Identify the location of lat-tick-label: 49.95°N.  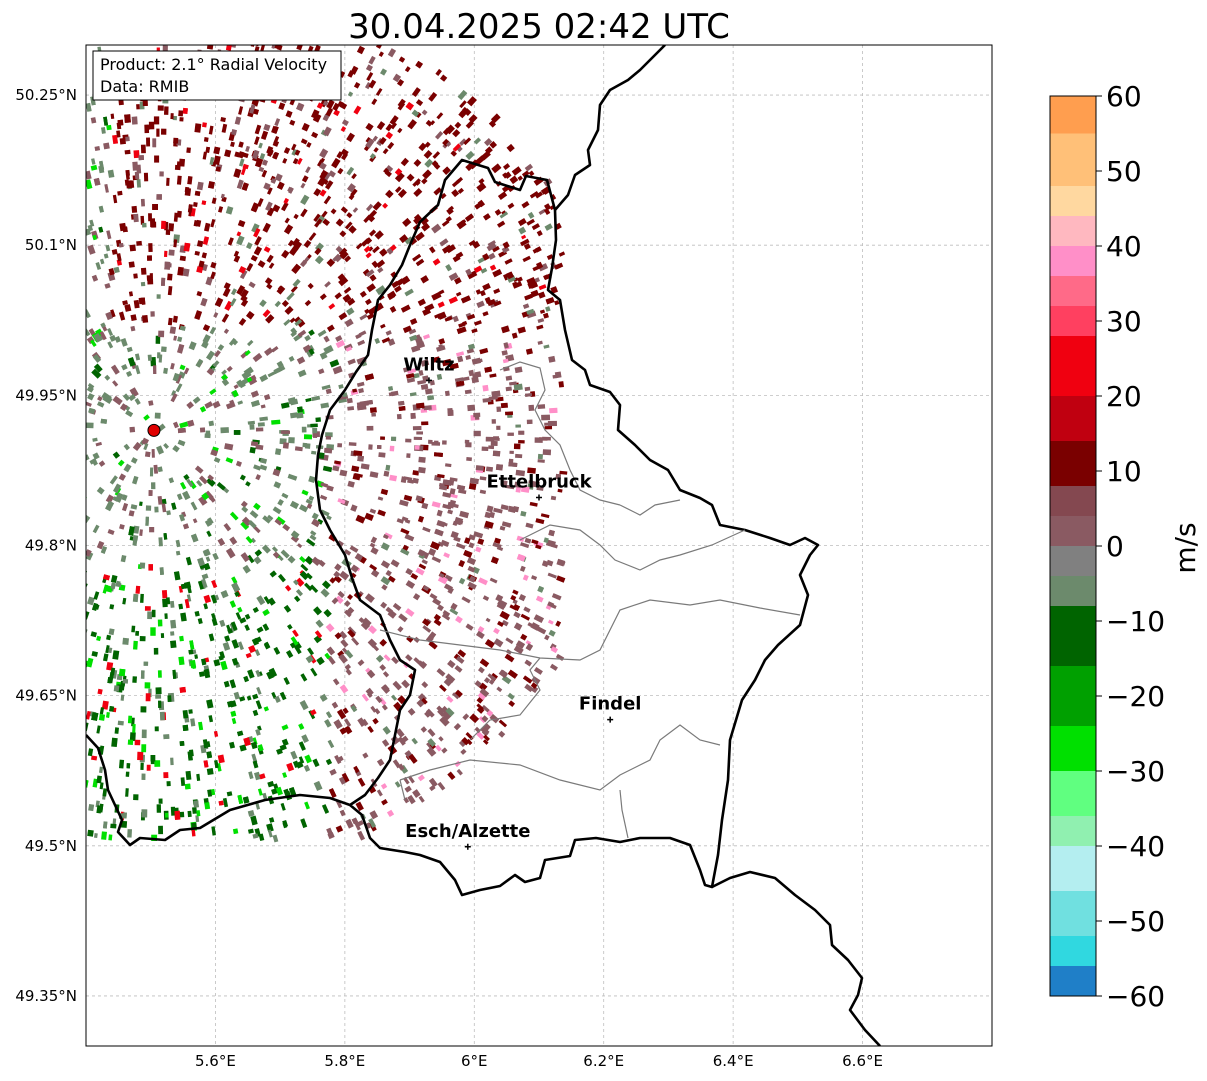
(46, 395).